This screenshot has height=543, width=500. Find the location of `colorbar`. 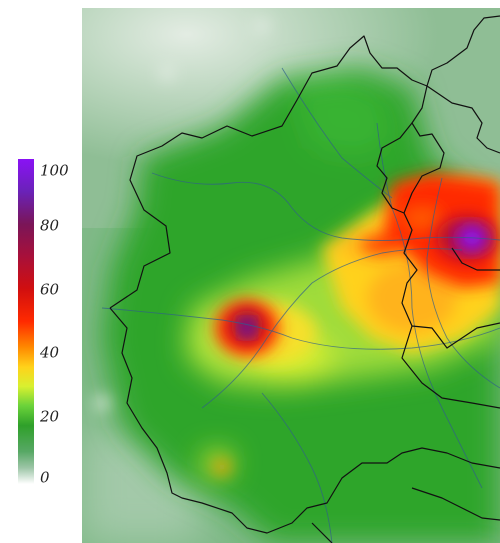

colorbar is located at coordinates (26, 321).